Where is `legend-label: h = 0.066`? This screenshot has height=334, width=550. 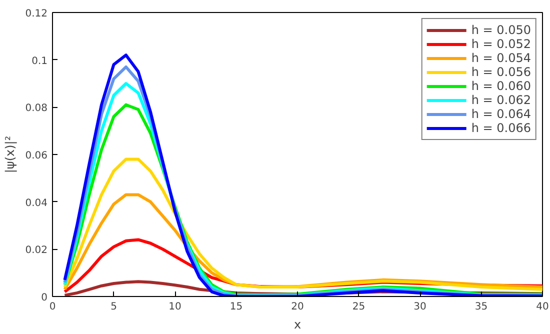
legend-label: h = 0.066 is located at coordinates (501, 128).